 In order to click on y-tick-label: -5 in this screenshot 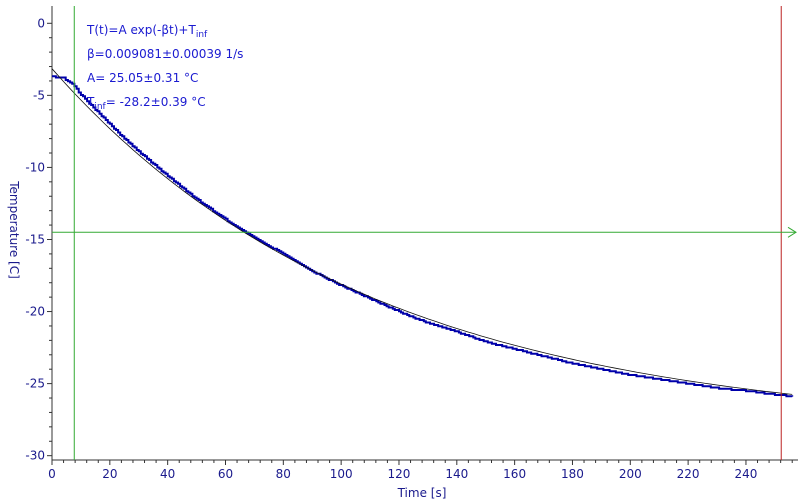, I will do `click(39, 95)`.